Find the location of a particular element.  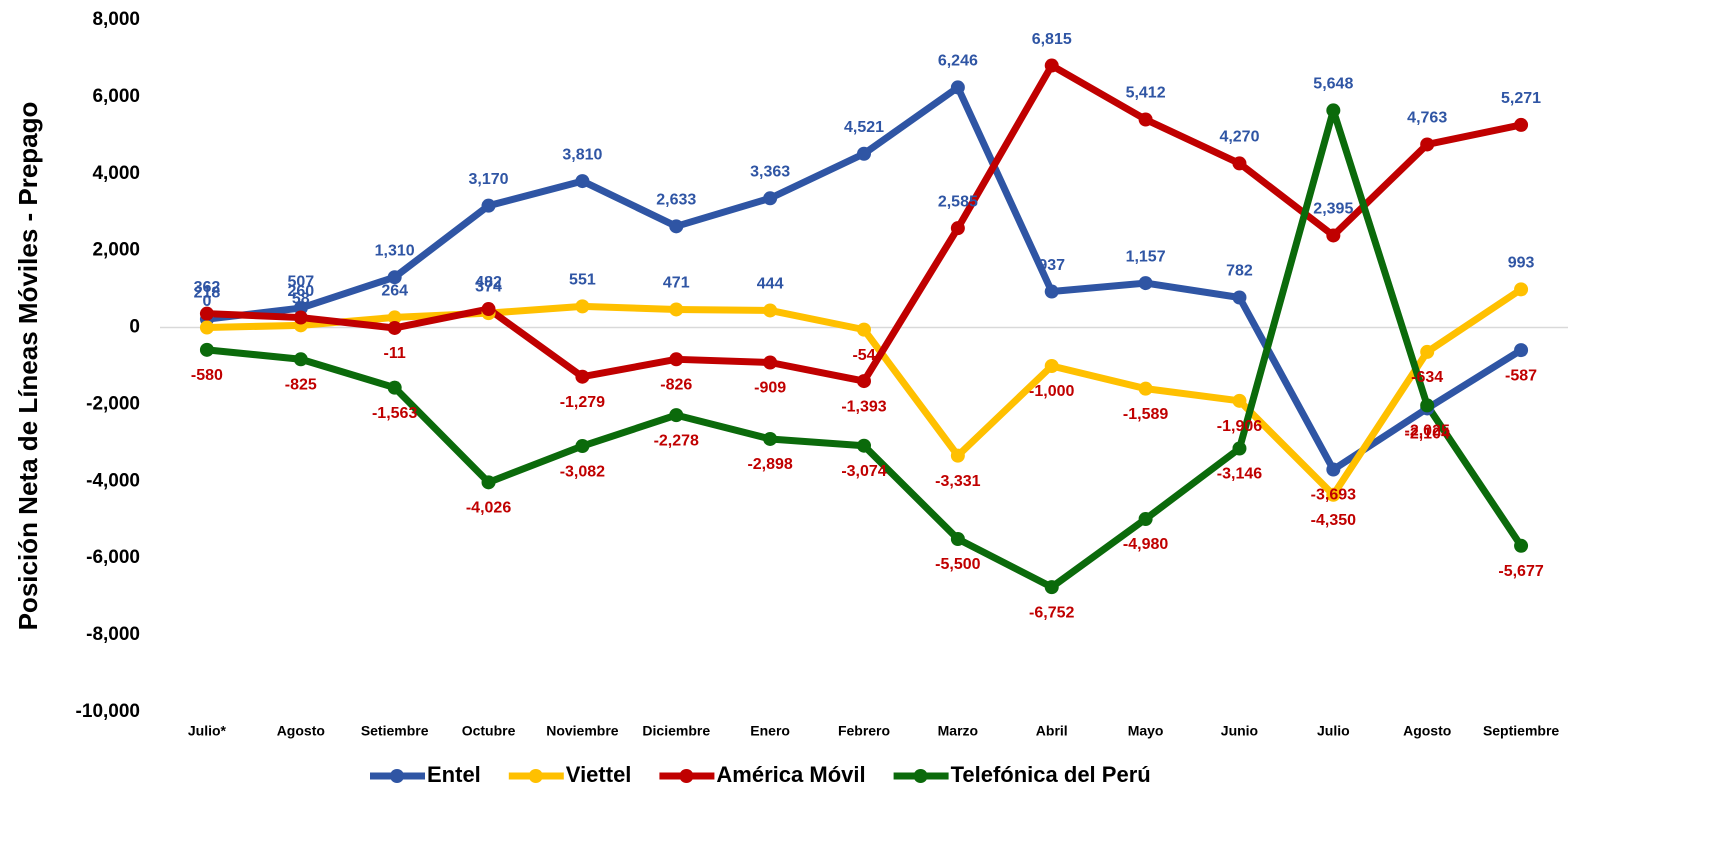

data-label: -580 is located at coordinates (207, 375).